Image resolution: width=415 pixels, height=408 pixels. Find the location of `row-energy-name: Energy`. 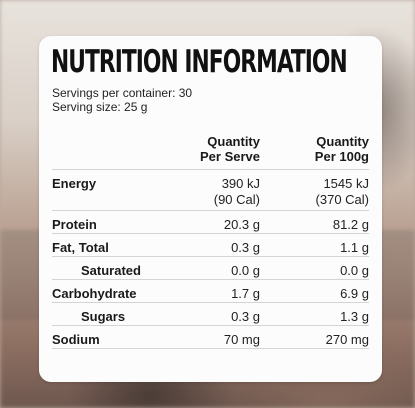

row-energy-name: Energy is located at coordinates (74, 183).